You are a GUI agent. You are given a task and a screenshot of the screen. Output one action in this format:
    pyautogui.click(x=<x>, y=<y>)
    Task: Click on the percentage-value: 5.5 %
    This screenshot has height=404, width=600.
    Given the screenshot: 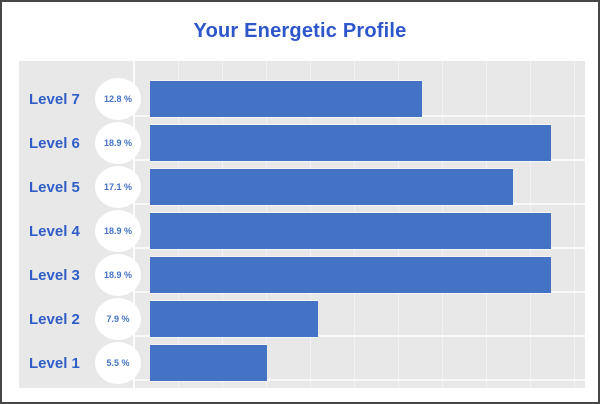 What is the action you would take?
    pyautogui.click(x=118, y=363)
    